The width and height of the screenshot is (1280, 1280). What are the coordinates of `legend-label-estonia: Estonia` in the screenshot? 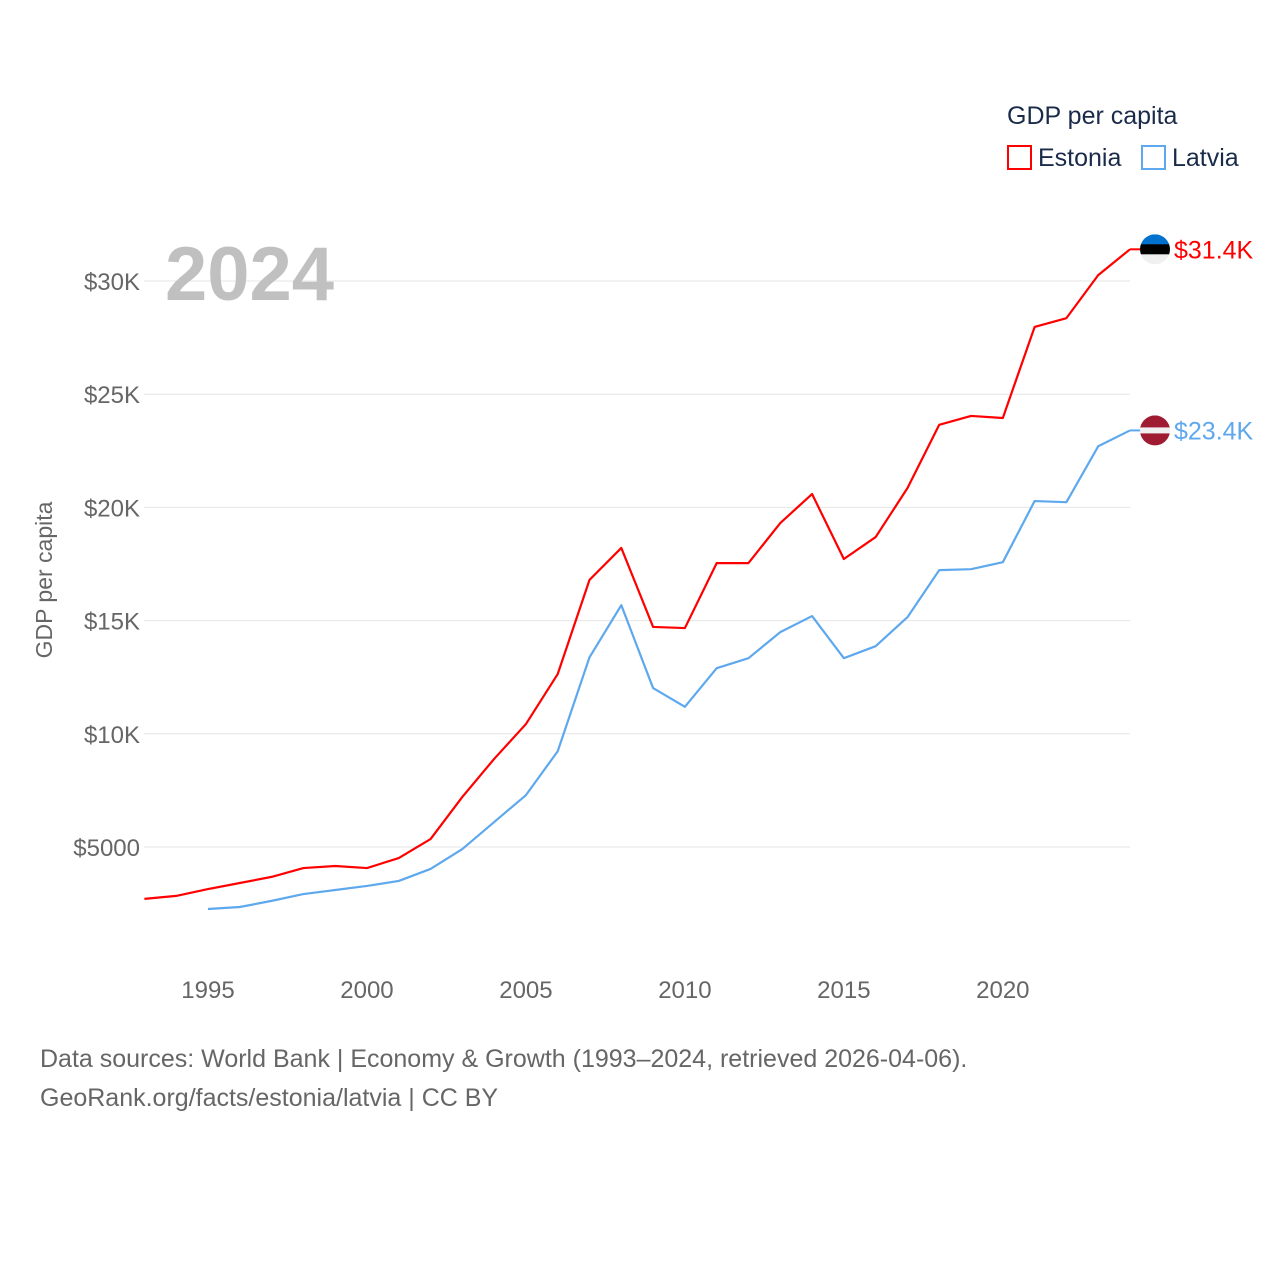 It's located at (1079, 158).